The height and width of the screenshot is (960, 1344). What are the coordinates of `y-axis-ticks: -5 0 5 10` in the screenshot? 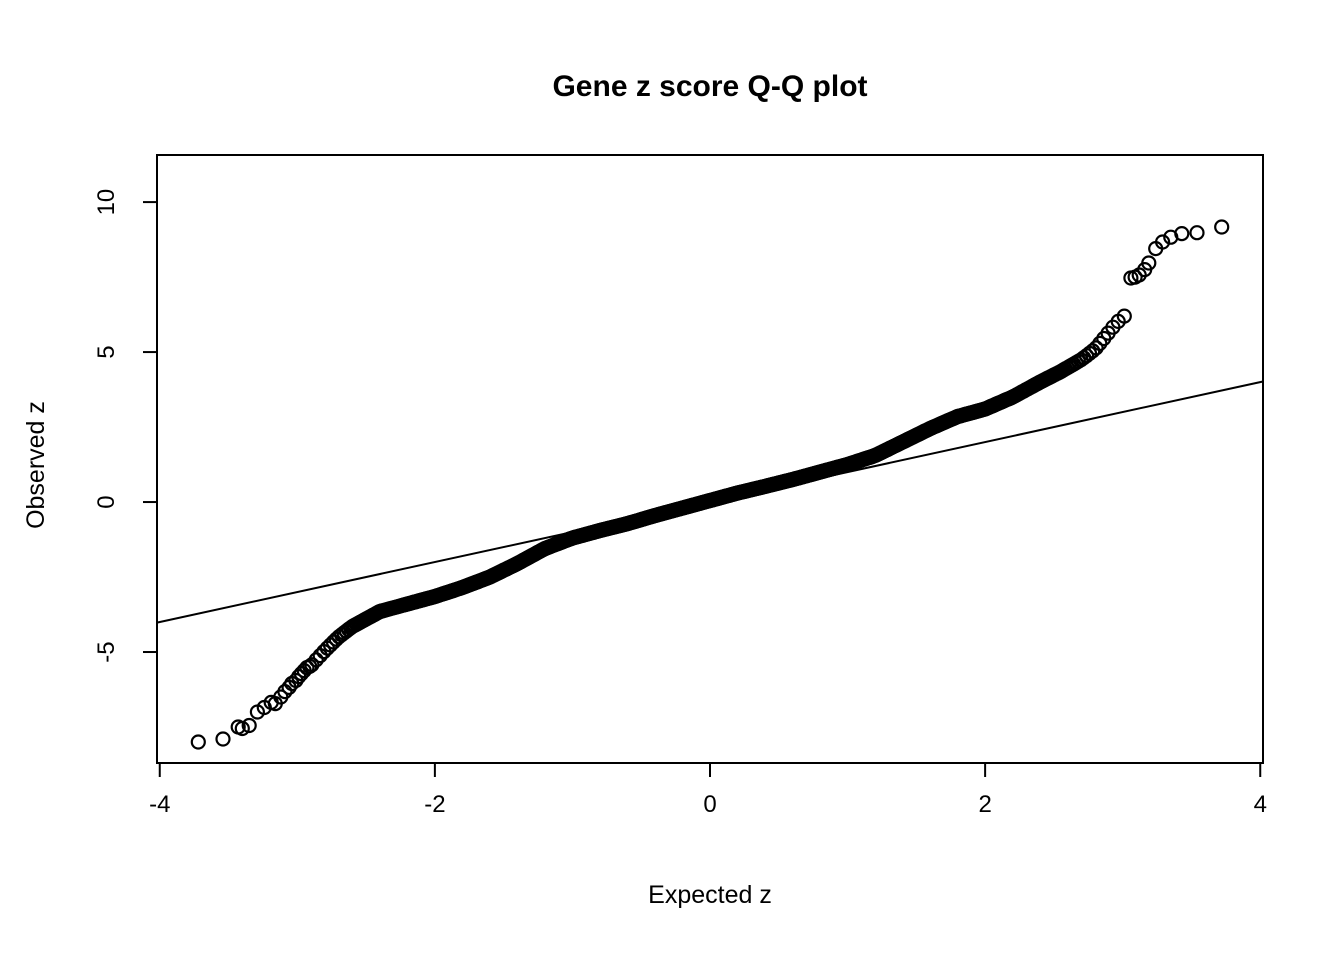 It's located at (125, 426).